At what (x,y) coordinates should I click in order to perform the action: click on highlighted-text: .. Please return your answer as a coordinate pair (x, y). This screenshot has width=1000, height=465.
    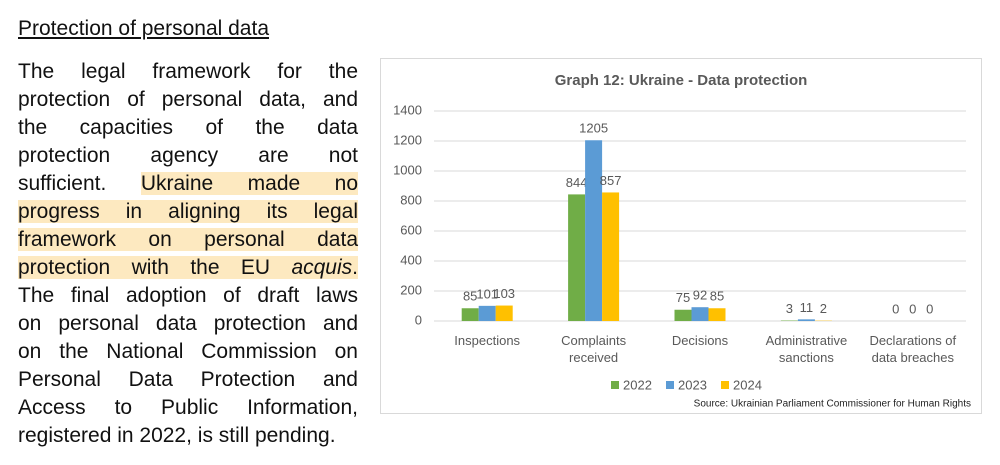
    Looking at the image, I should click on (355, 267).